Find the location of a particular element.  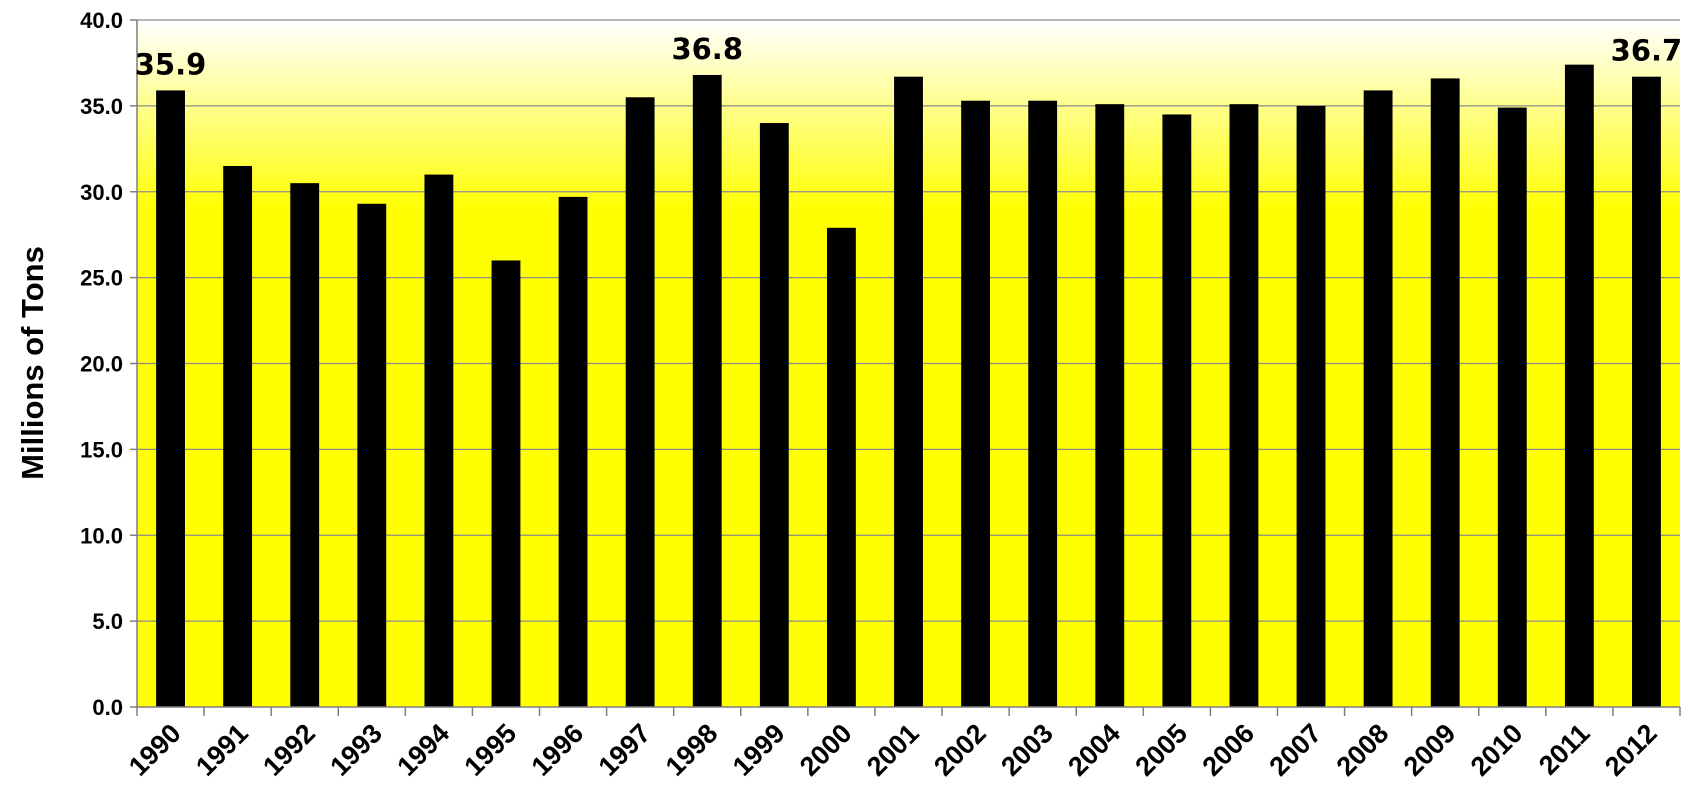

bar-2002 is located at coordinates (976, 403).